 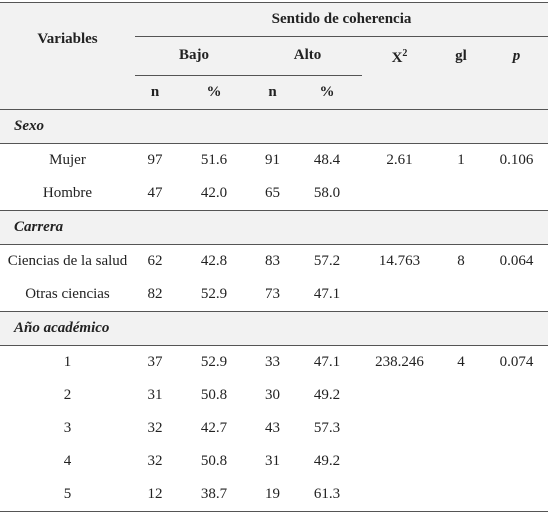 What do you see at coordinates (327, 427) in the screenshot?
I see `high-pct: 57.3` at bounding box center [327, 427].